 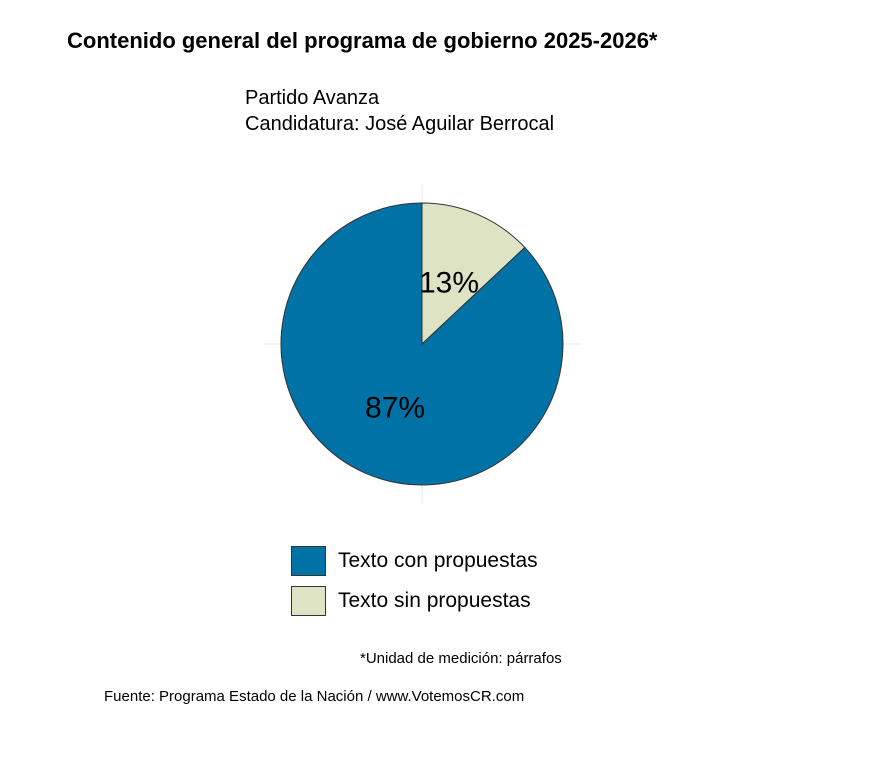 I want to click on pie-slice-texto-sin-propuestas, so click(x=473, y=274).